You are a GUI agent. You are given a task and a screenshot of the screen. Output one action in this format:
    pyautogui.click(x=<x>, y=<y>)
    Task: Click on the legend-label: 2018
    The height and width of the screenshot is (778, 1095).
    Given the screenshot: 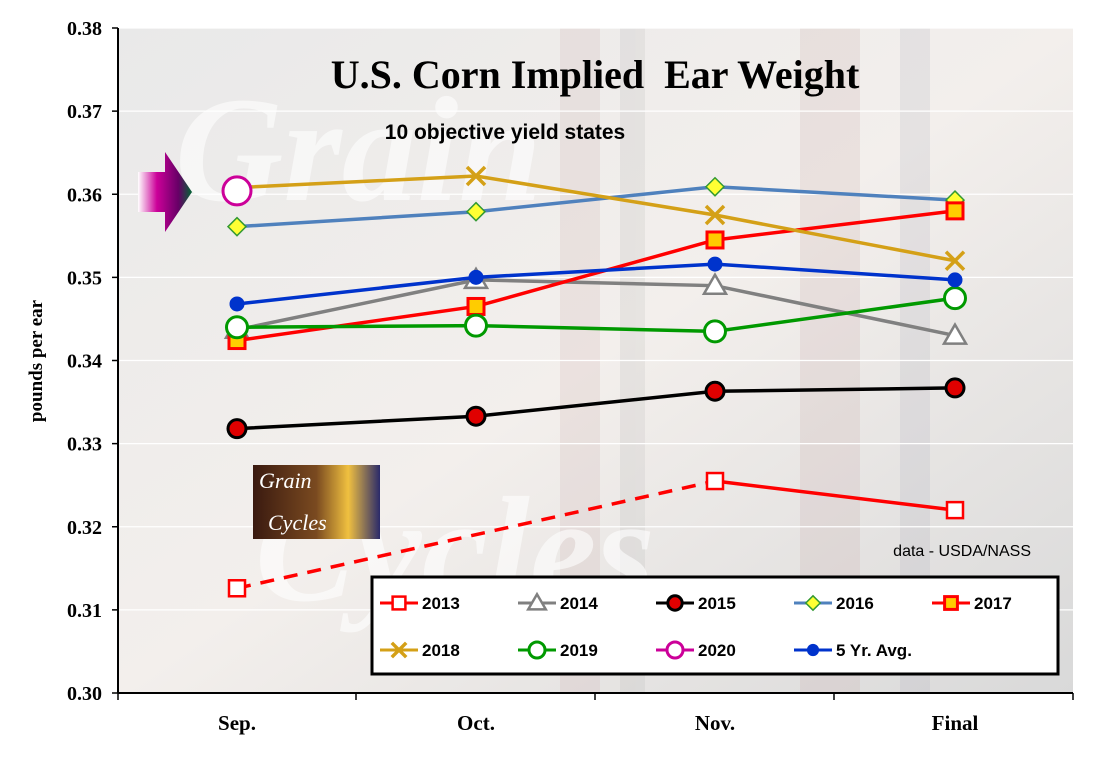 What is the action you would take?
    pyautogui.click(x=441, y=650)
    